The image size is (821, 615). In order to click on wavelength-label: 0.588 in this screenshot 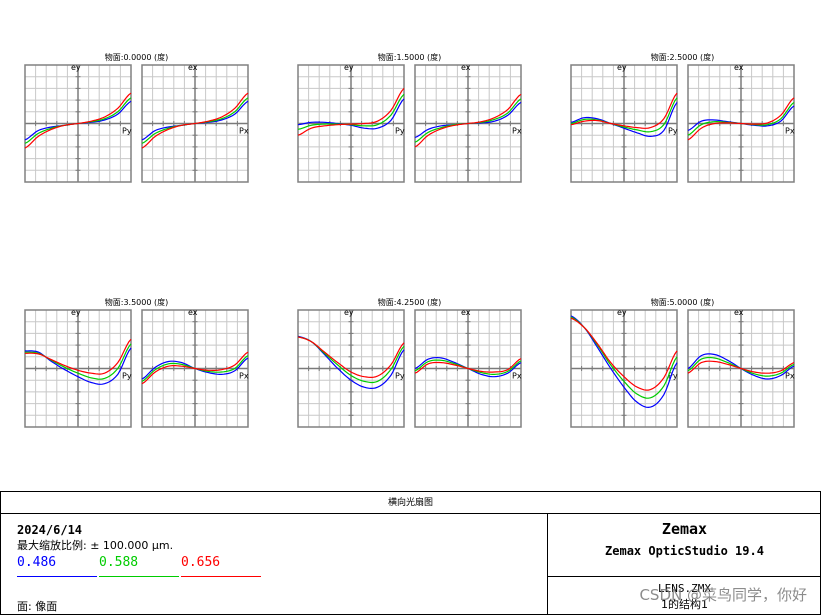, I will do `click(119, 562)`.